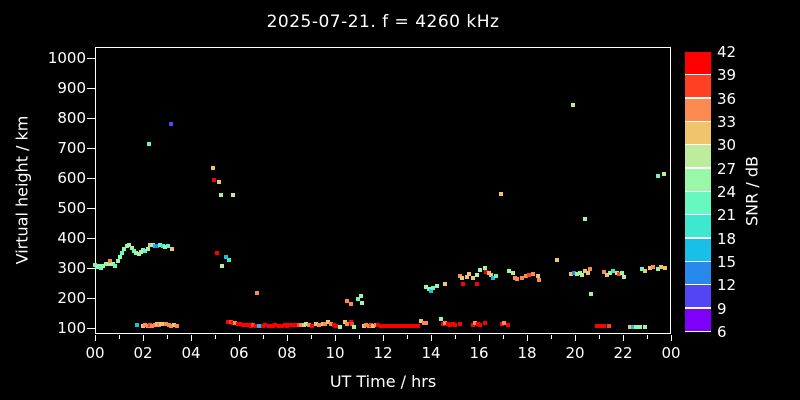  I want to click on y-tick-label: 500, so click(71, 208).